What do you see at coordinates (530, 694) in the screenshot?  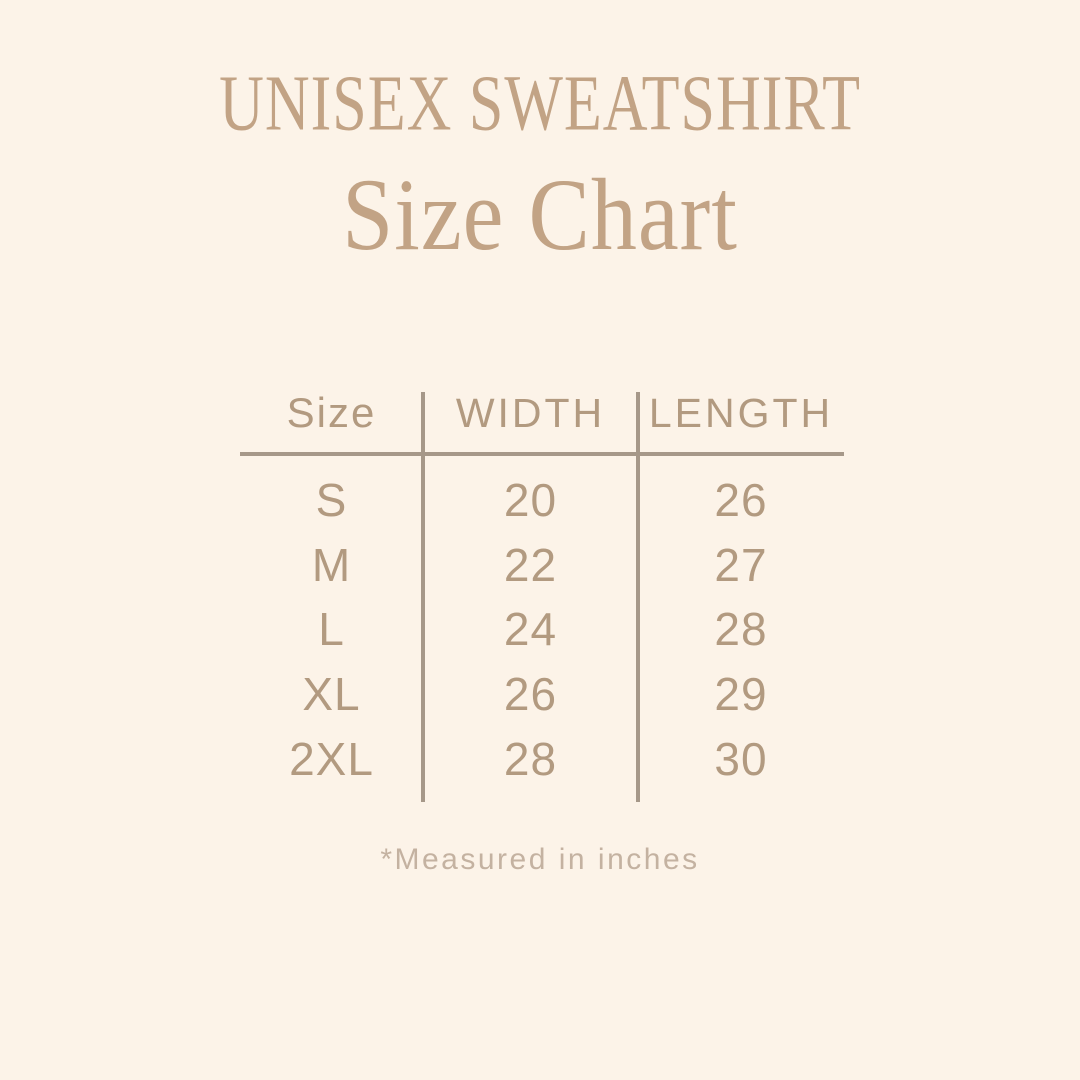 I see `width-value: 26` at bounding box center [530, 694].